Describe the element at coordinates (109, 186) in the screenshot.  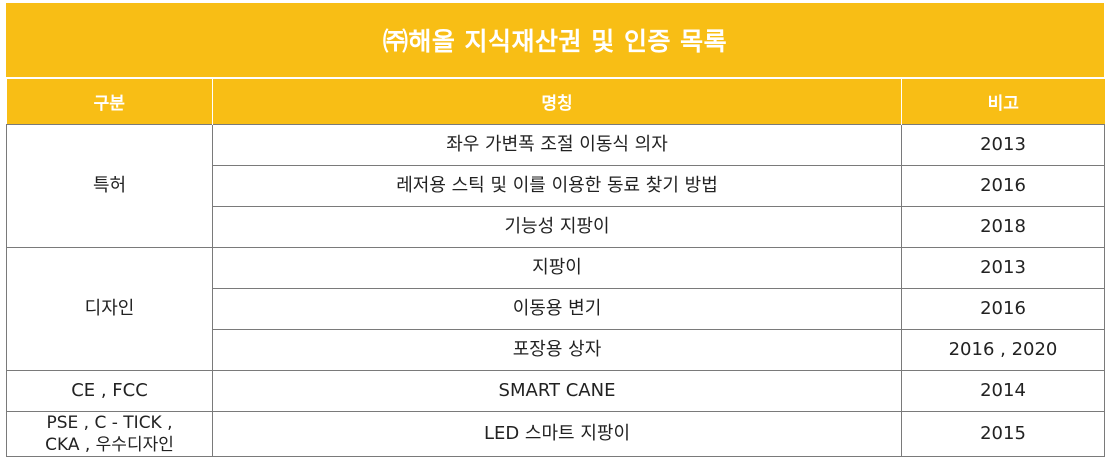
I see `category-patent: 특허` at that location.